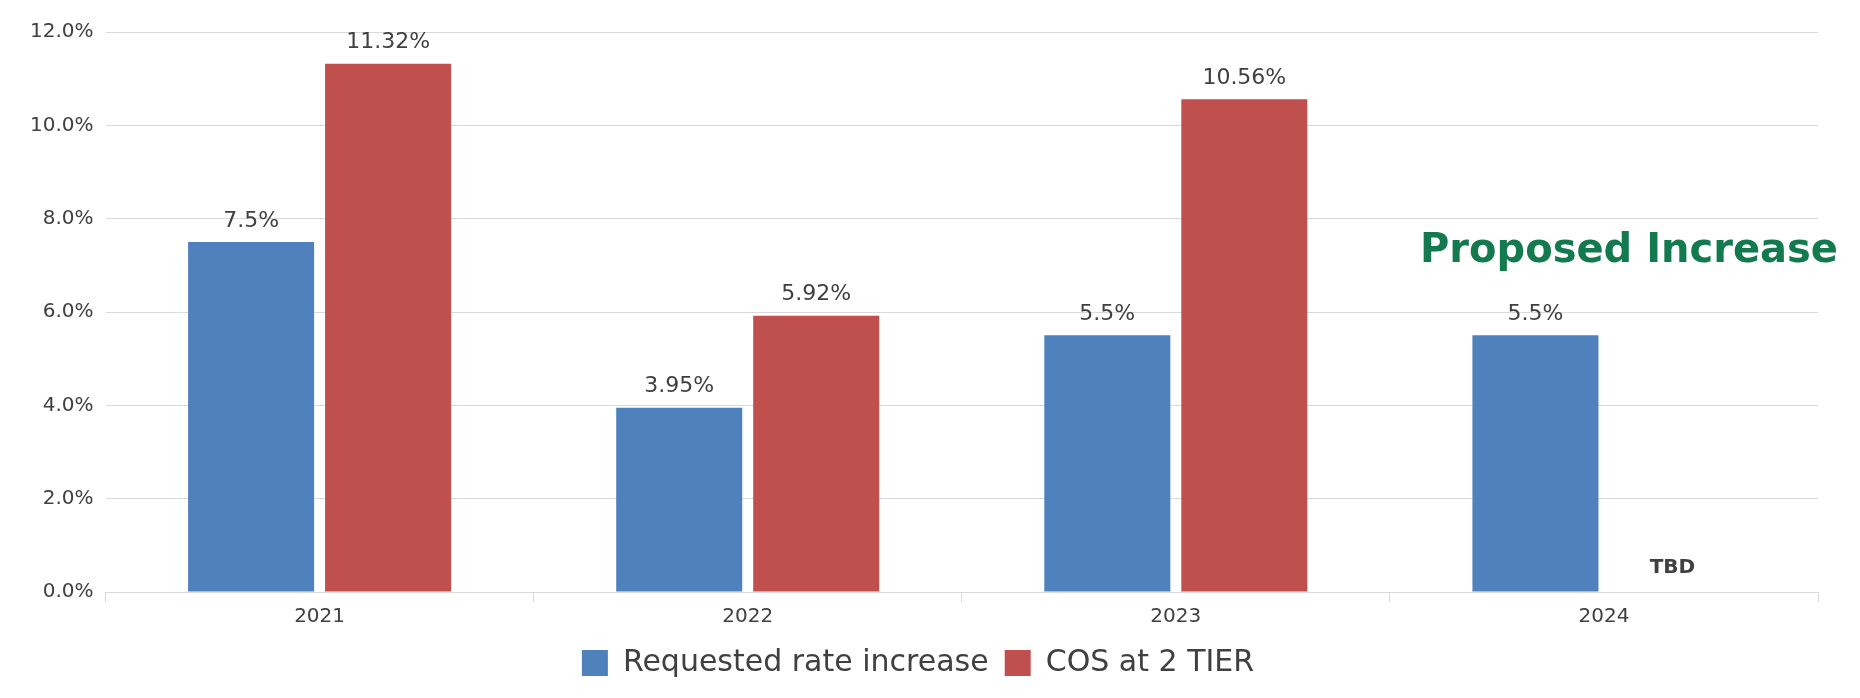 This screenshot has height=698, width=1860. Describe the element at coordinates (251, 219) in the screenshot. I see `data-label: 7.5%` at that location.